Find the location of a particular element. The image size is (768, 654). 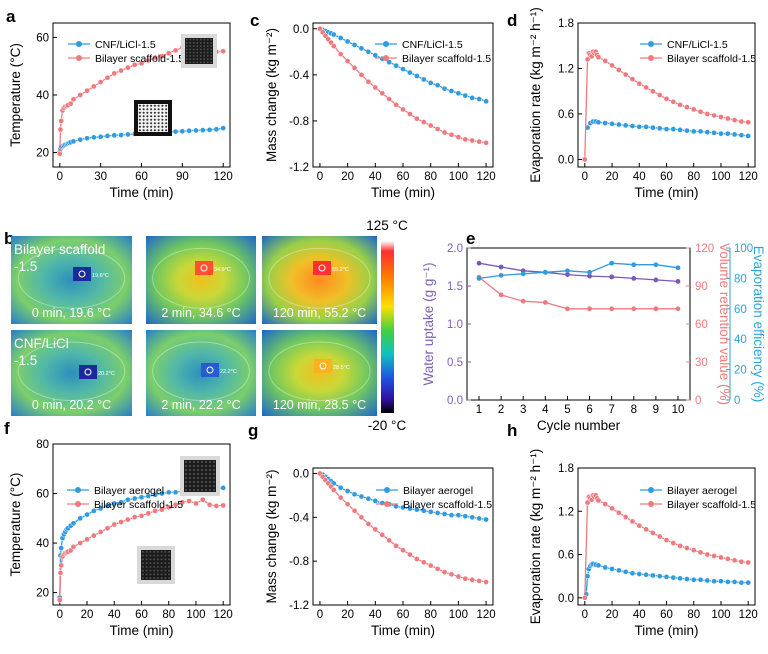

x-tick-label: 2 is located at coordinates (501, 410).